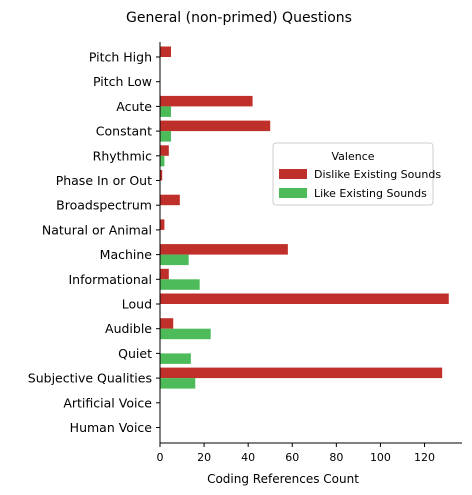 The width and height of the screenshot is (472, 495). I want to click on x-tick-label-60: 60, so click(292, 457).